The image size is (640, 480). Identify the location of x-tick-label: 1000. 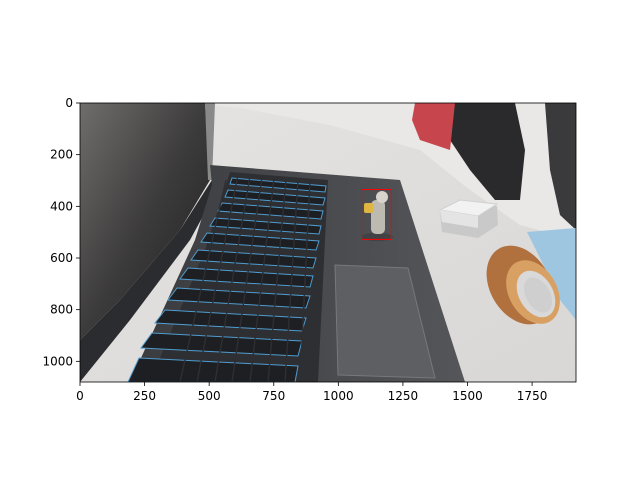
(338, 396).